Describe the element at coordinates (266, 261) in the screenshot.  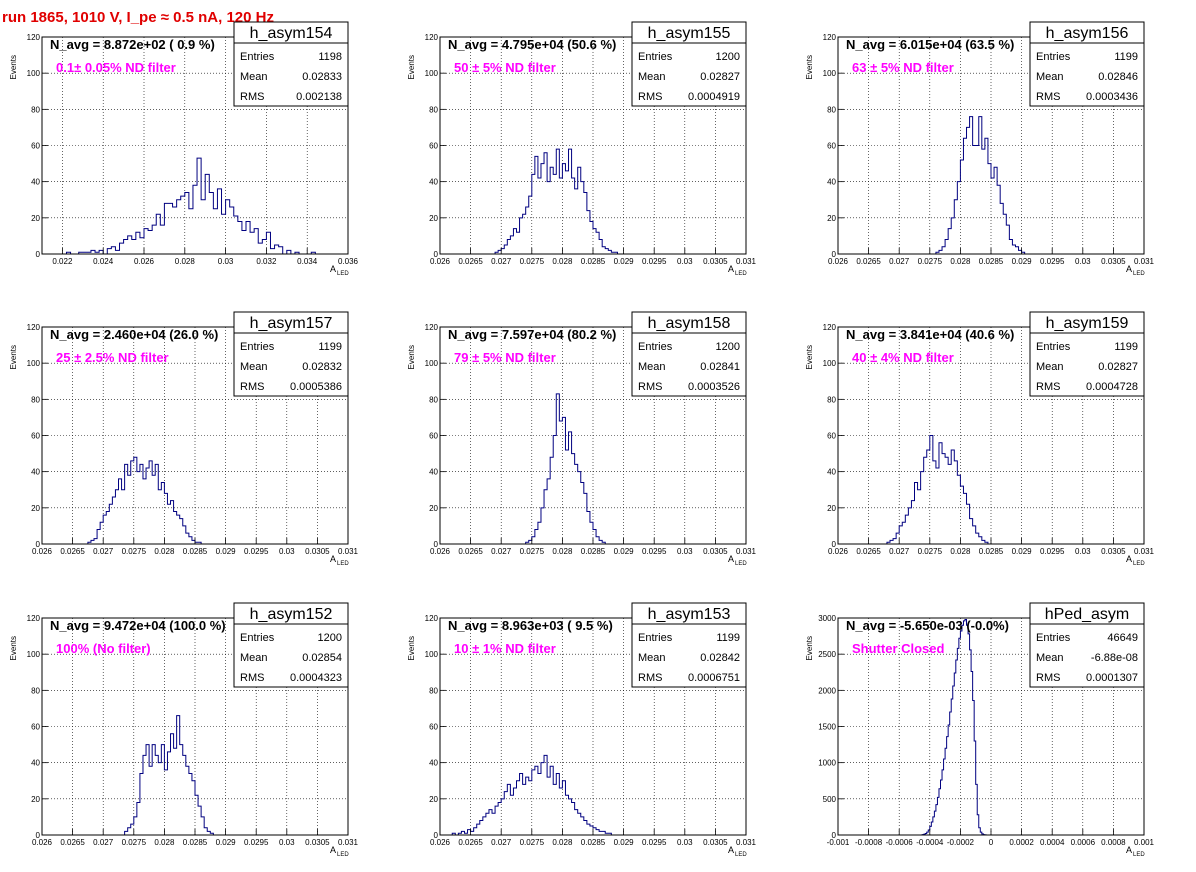
I see `x-tick-label: 0.032` at that location.